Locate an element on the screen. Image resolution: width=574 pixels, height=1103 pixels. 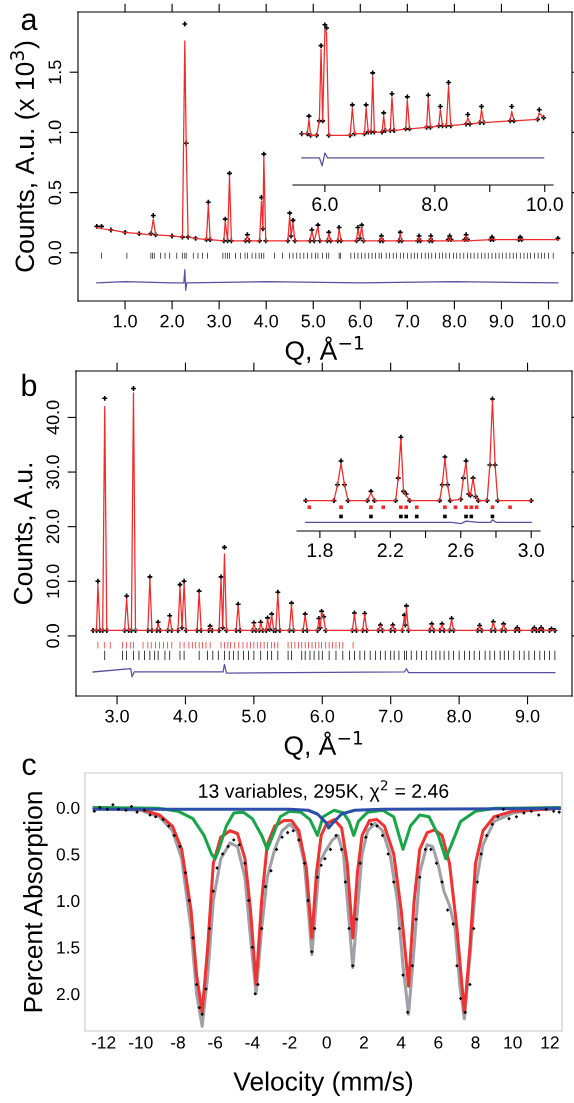
x-tick-label: 8 is located at coordinates (475, 1042).